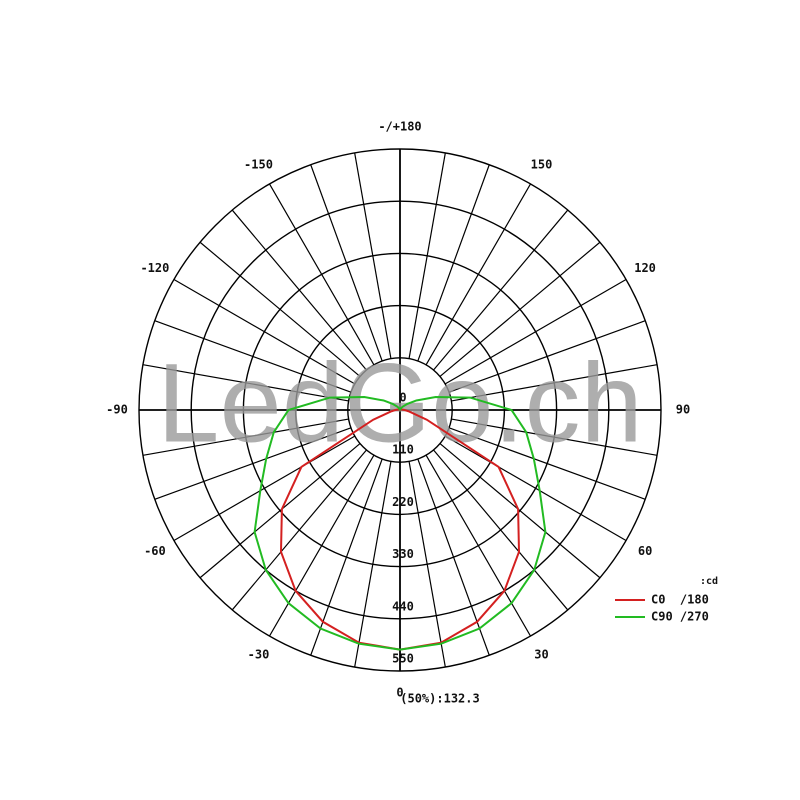  I want to click on r-tick-label: 110, so click(403, 450).